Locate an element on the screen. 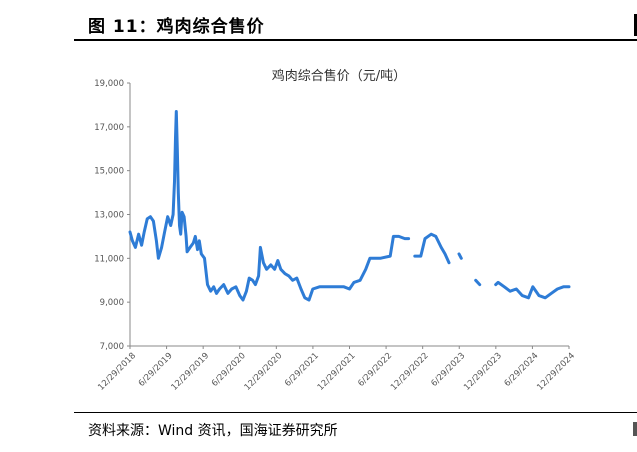  x-tick-label: 12/29/2019 is located at coordinates (191, 372).